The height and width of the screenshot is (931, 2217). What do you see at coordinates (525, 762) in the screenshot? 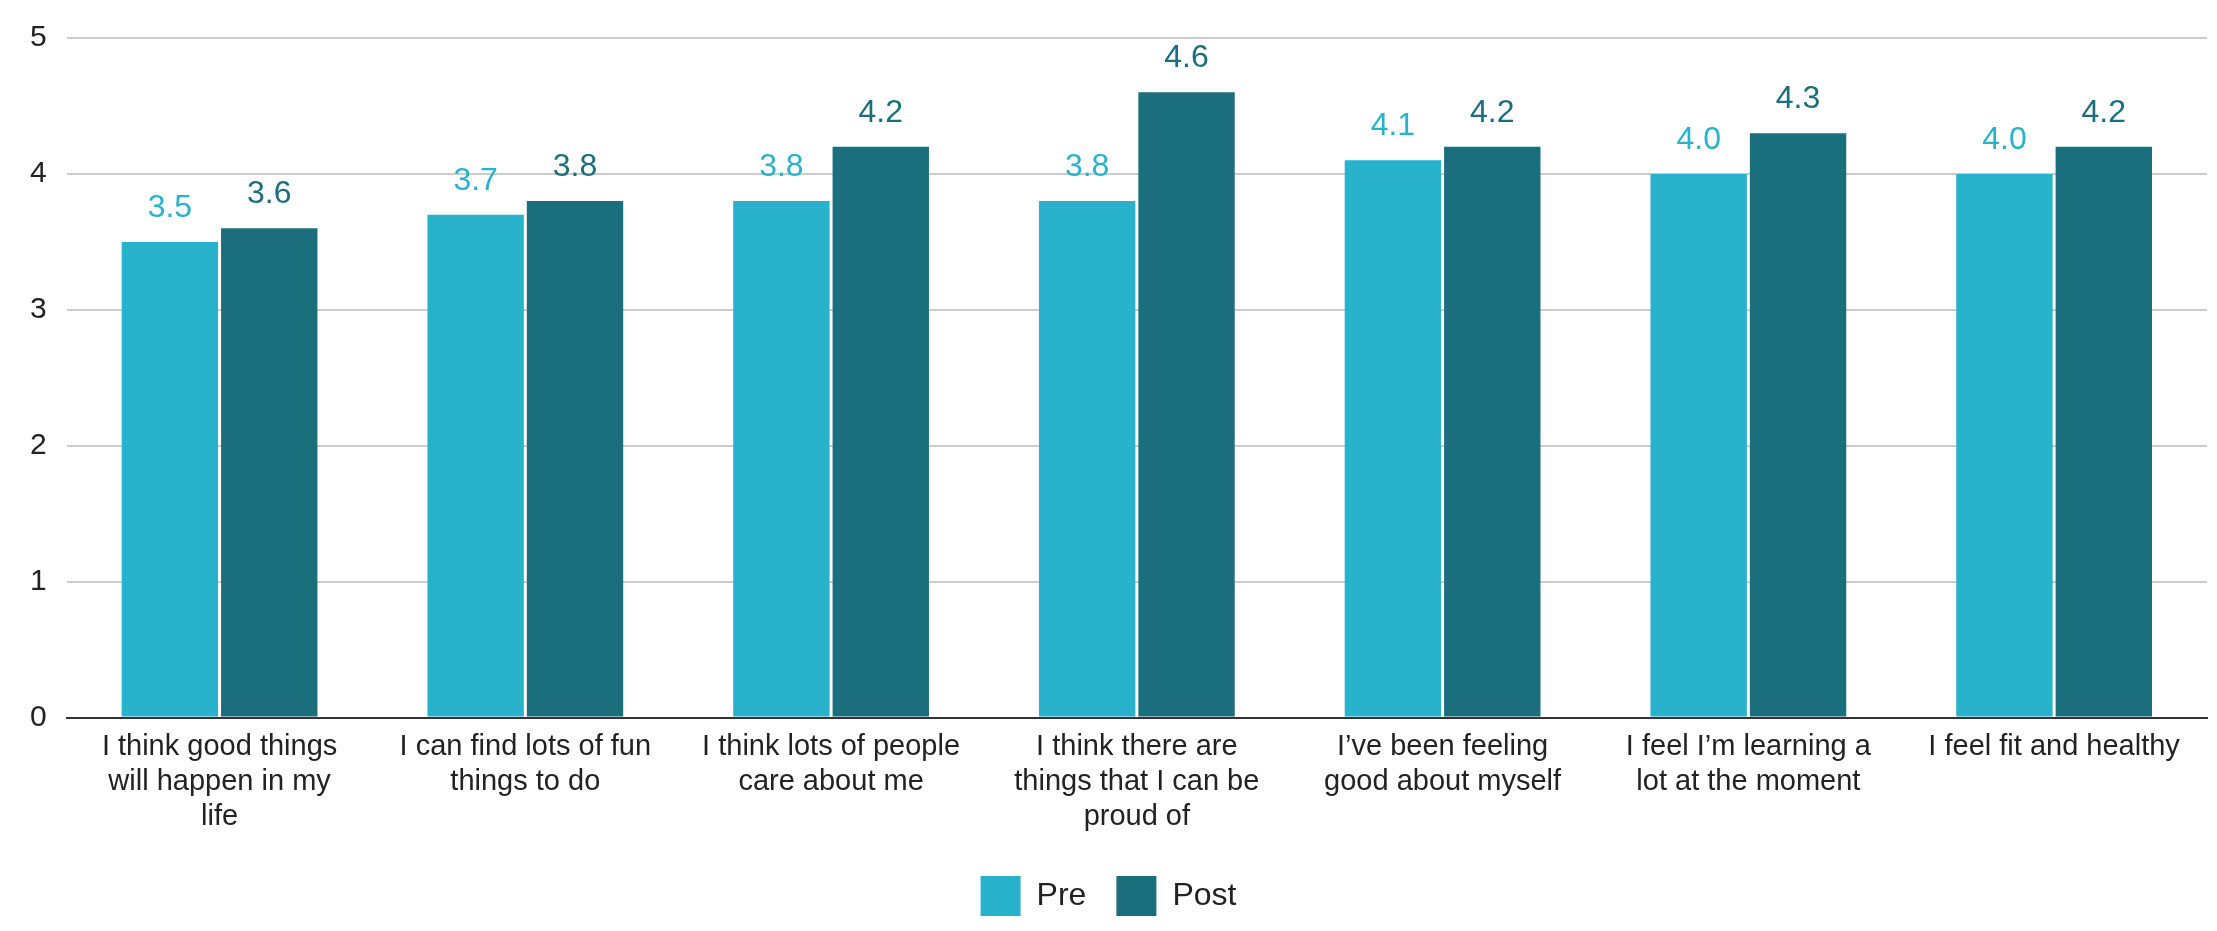
I see `x-tick-label: I can find lots of fun things to do` at bounding box center [525, 762].